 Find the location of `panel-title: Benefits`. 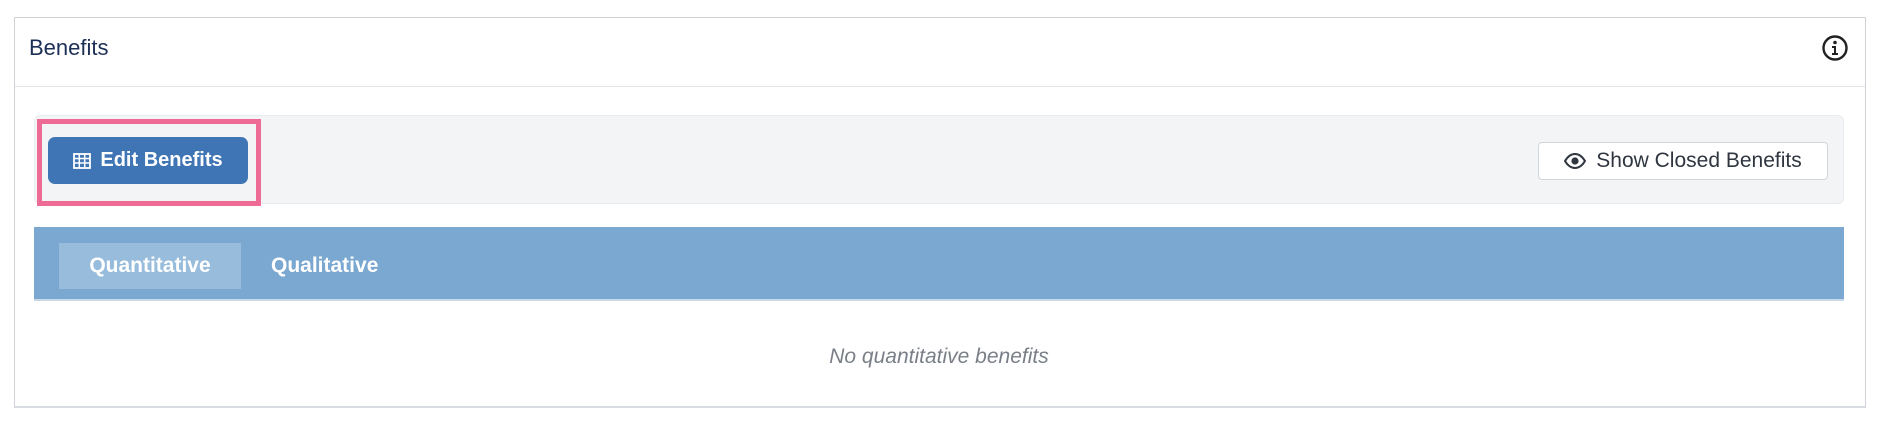

panel-title: Benefits is located at coordinates (69, 47).